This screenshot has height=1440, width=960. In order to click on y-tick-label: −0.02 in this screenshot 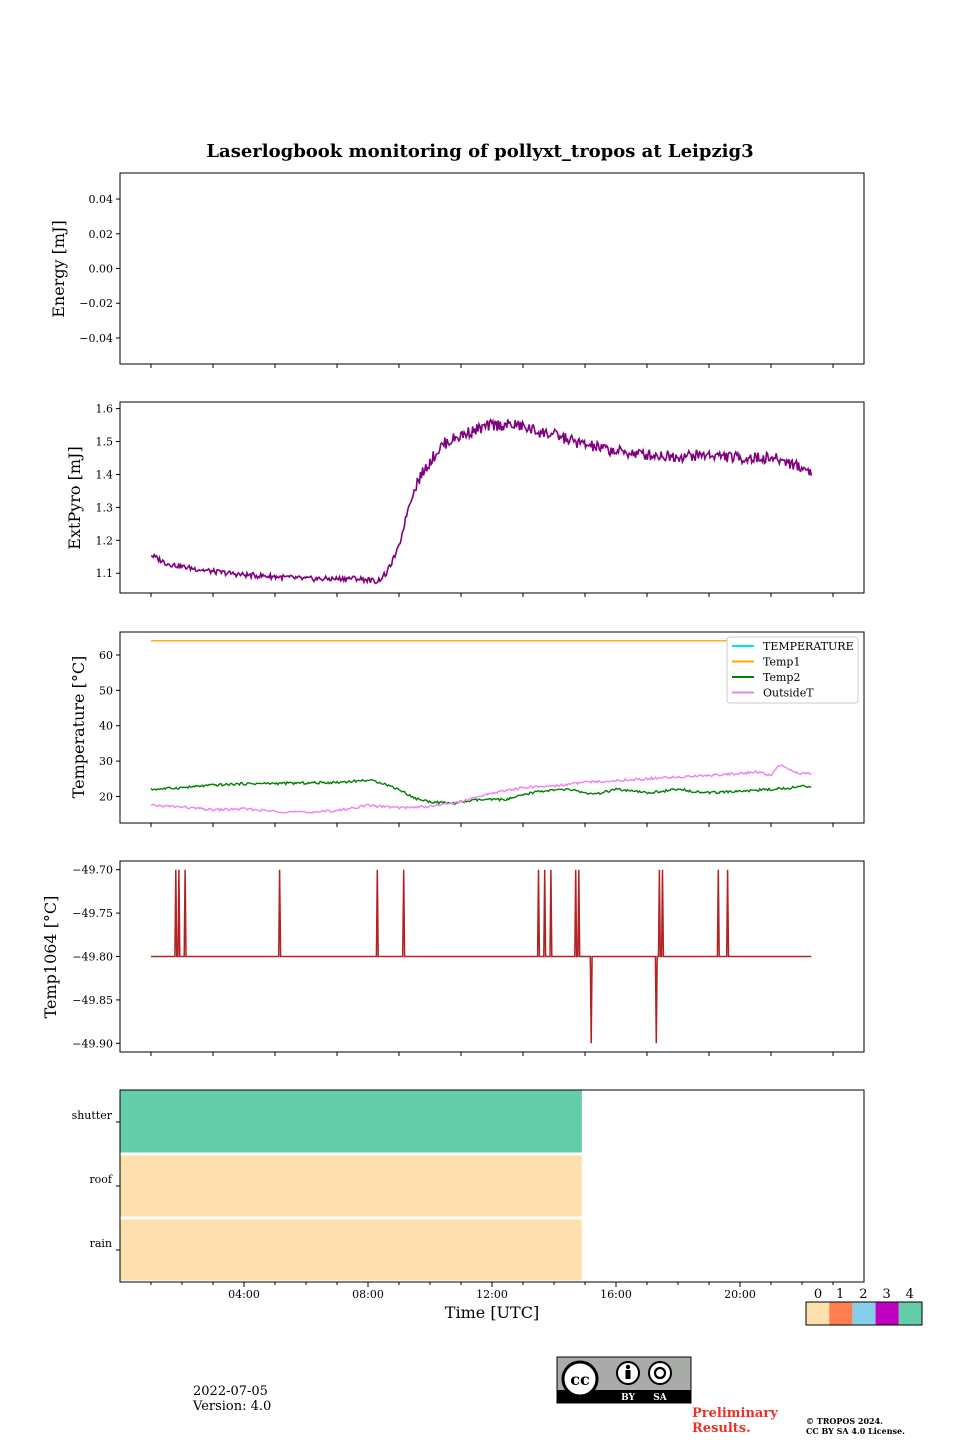, I will do `click(96, 303)`.